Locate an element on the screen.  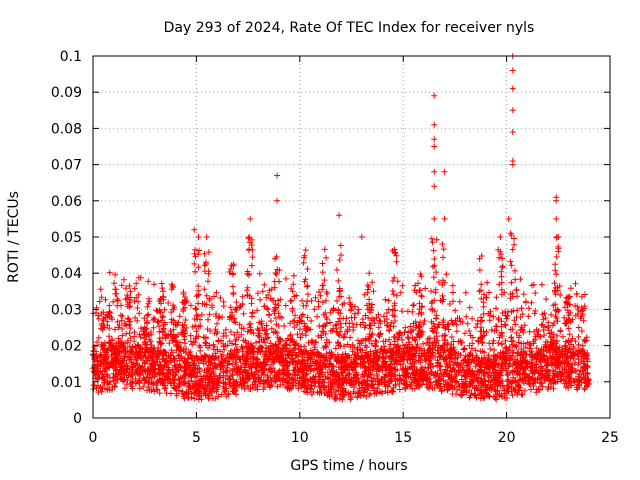
y-tick-label: 0.03 is located at coordinates (66, 310).